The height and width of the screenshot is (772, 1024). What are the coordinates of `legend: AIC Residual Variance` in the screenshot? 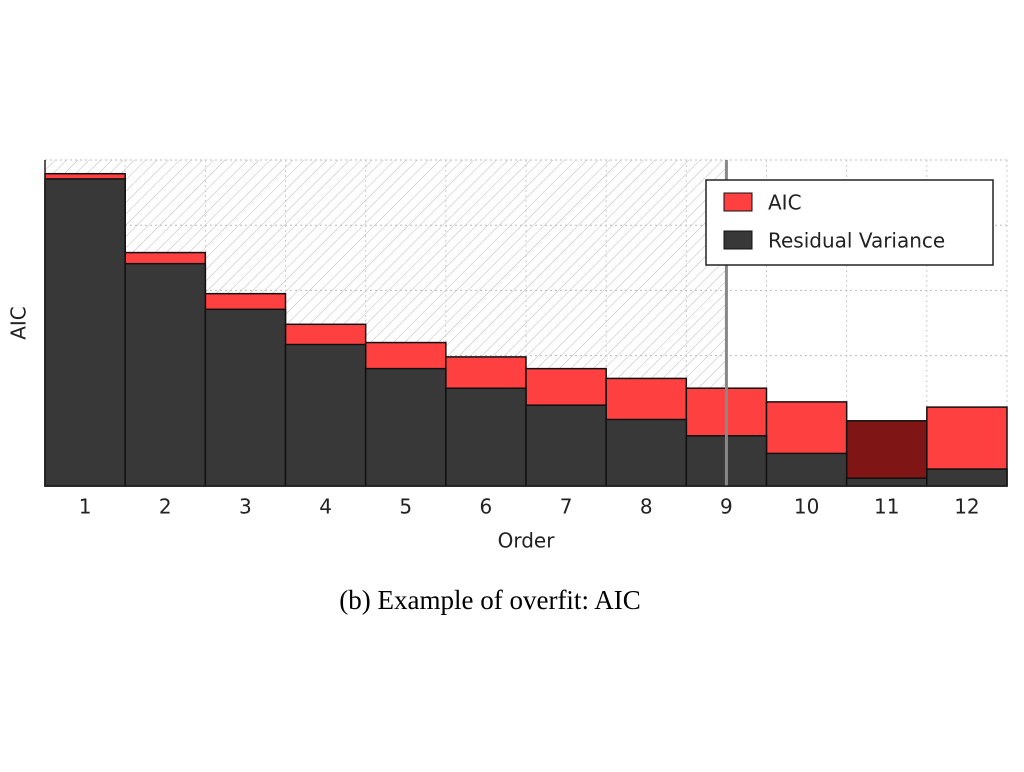 It's located at (849, 222).